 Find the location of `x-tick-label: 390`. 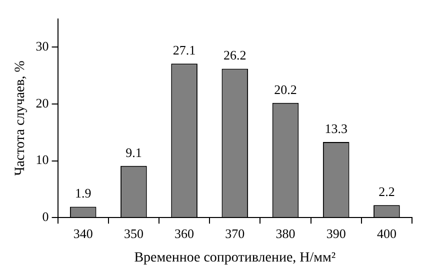

x-tick-label: 390 is located at coordinates (336, 233).